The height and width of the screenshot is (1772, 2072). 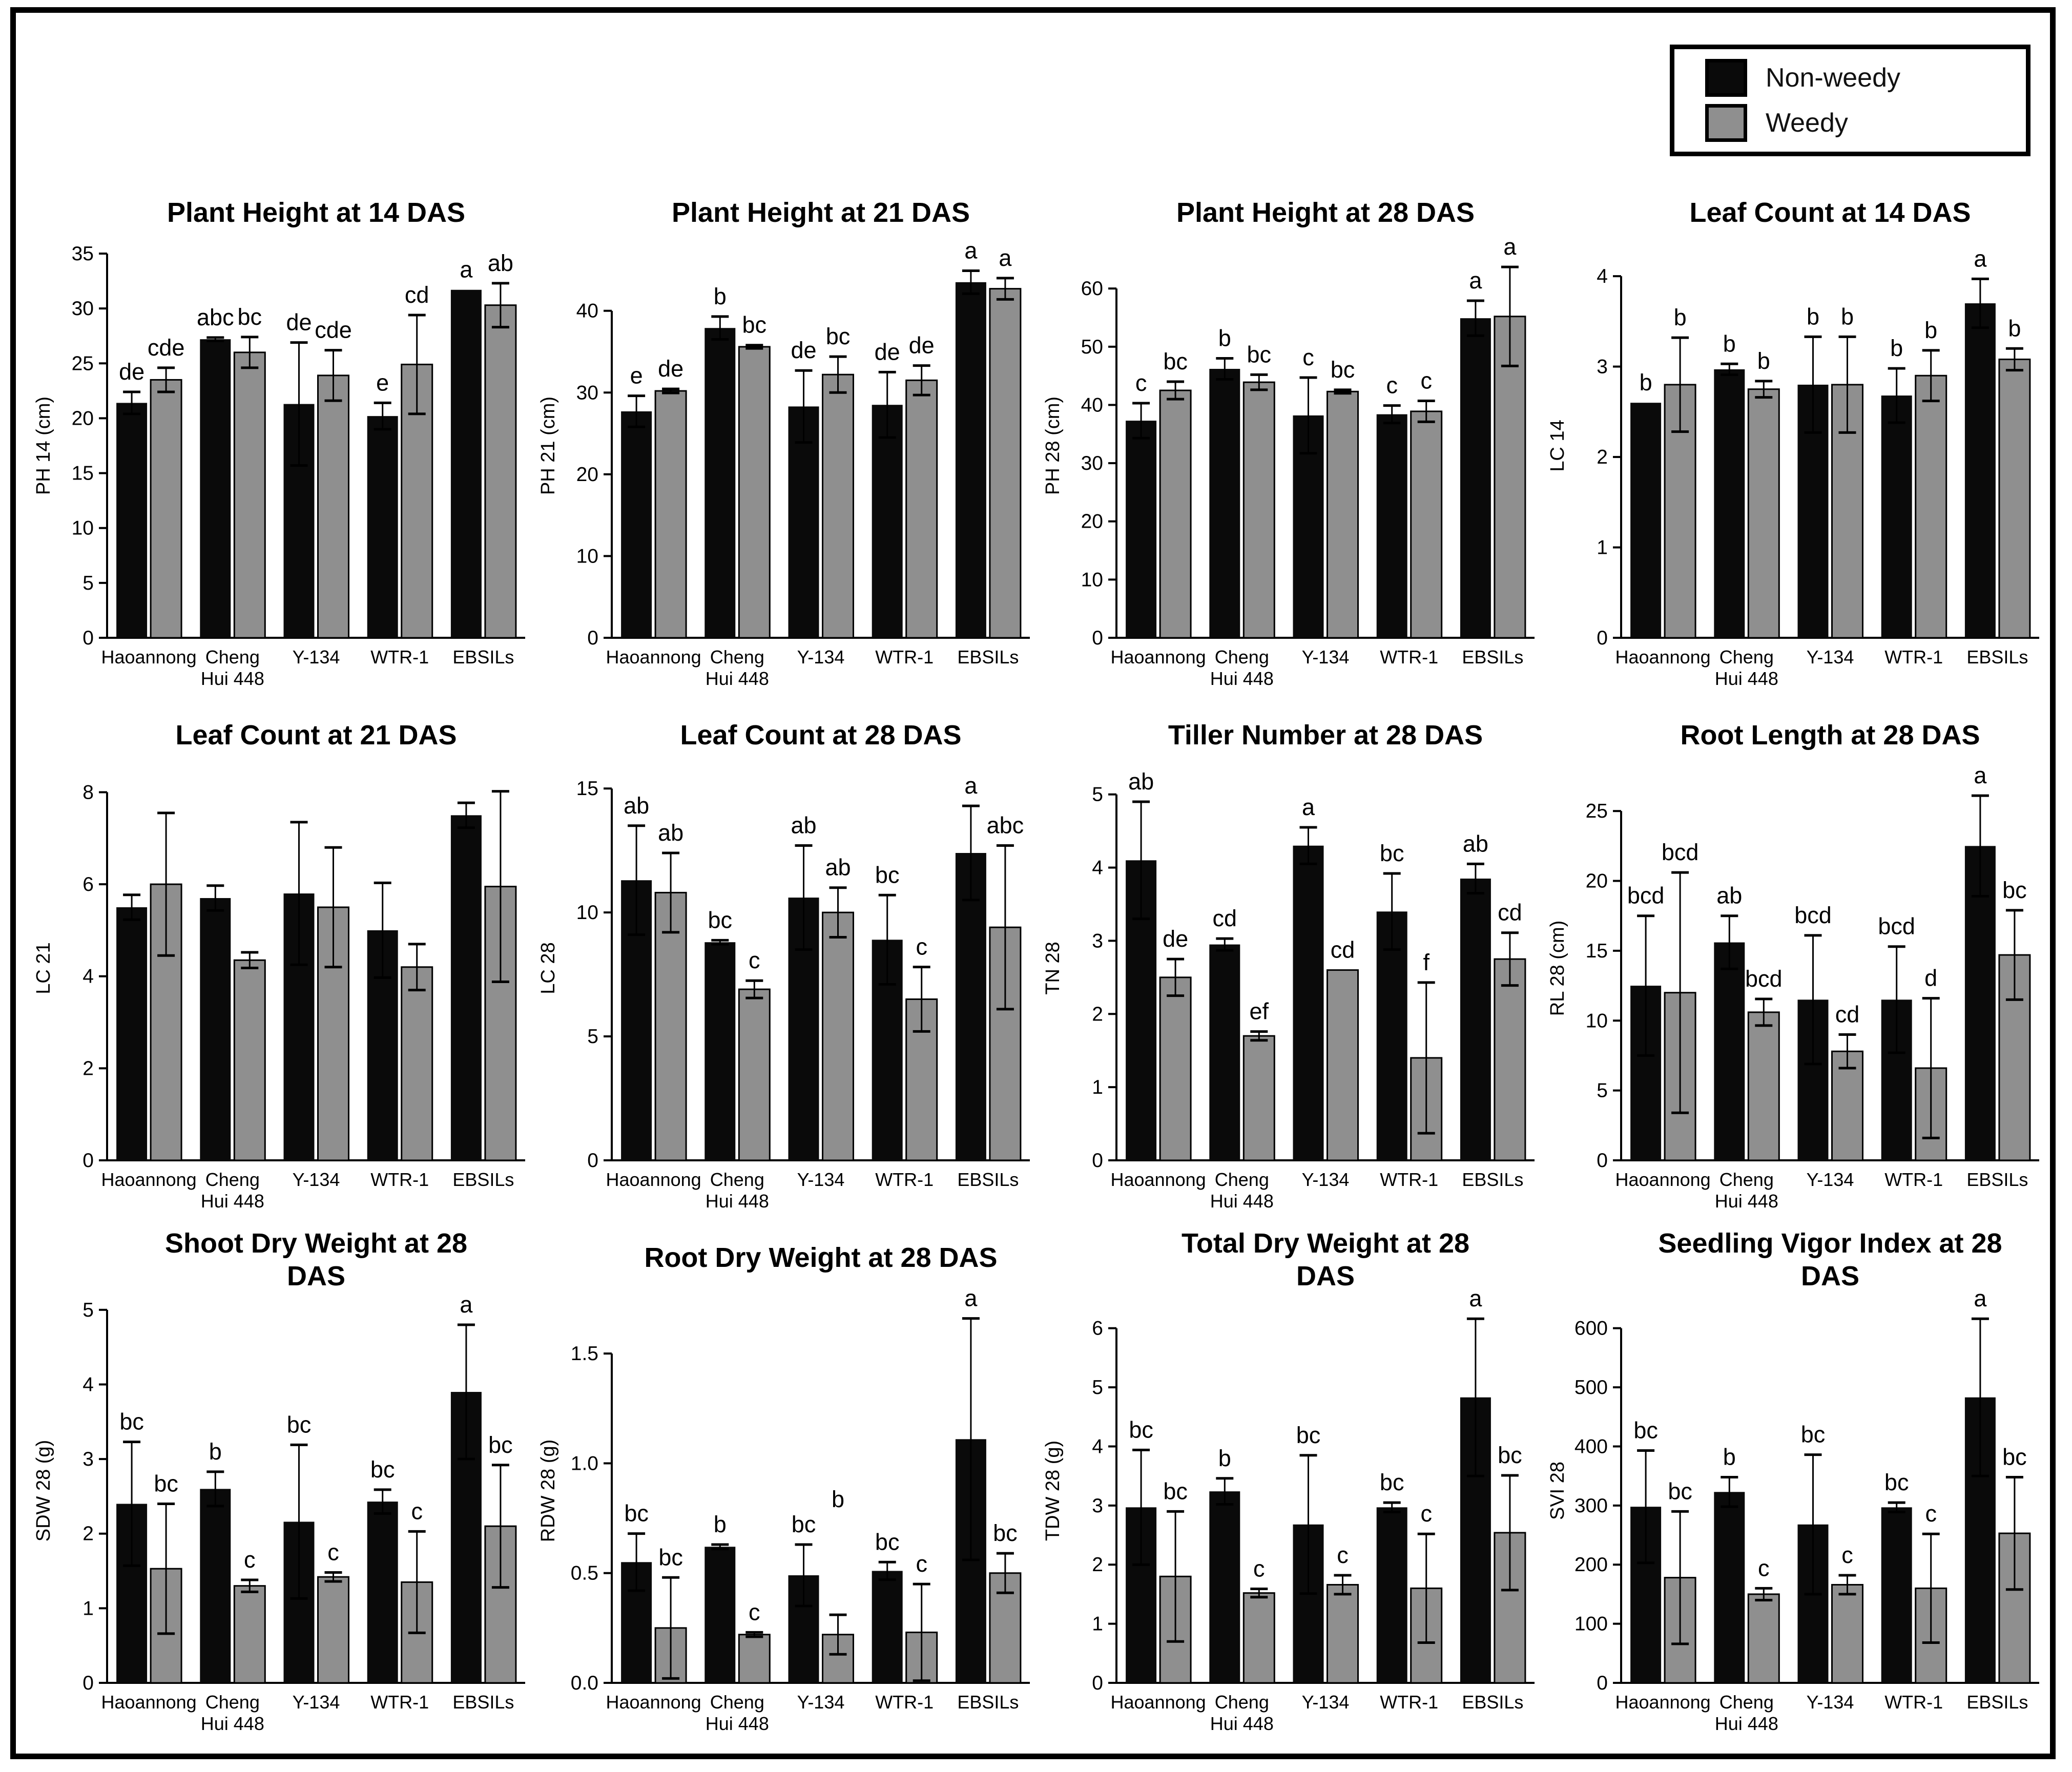 I want to click on chart-title: Leaf Count at 21 DAS, so click(x=316, y=735).